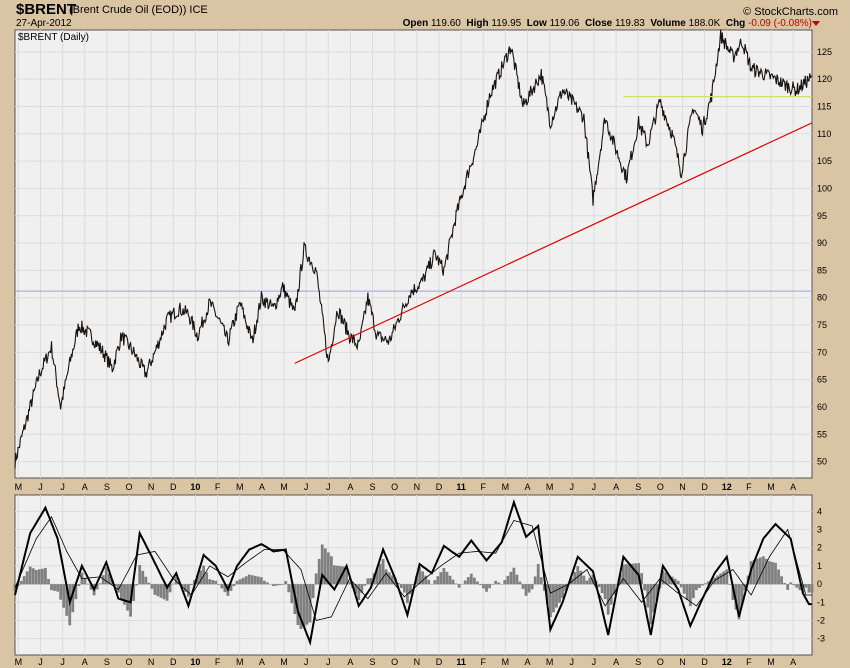  Describe the element at coordinates (824, 79) in the screenshot. I see `price-y-tick: 120` at that location.